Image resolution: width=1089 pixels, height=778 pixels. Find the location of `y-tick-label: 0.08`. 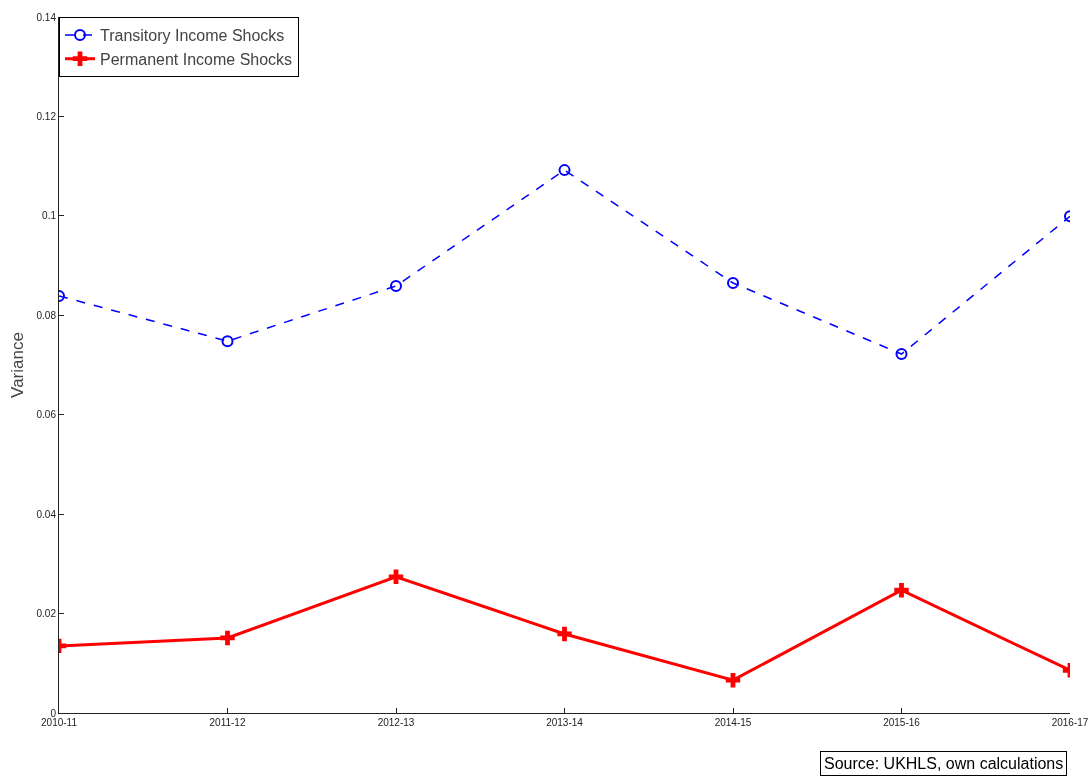

y-tick-label: 0.08 is located at coordinates (46, 315).